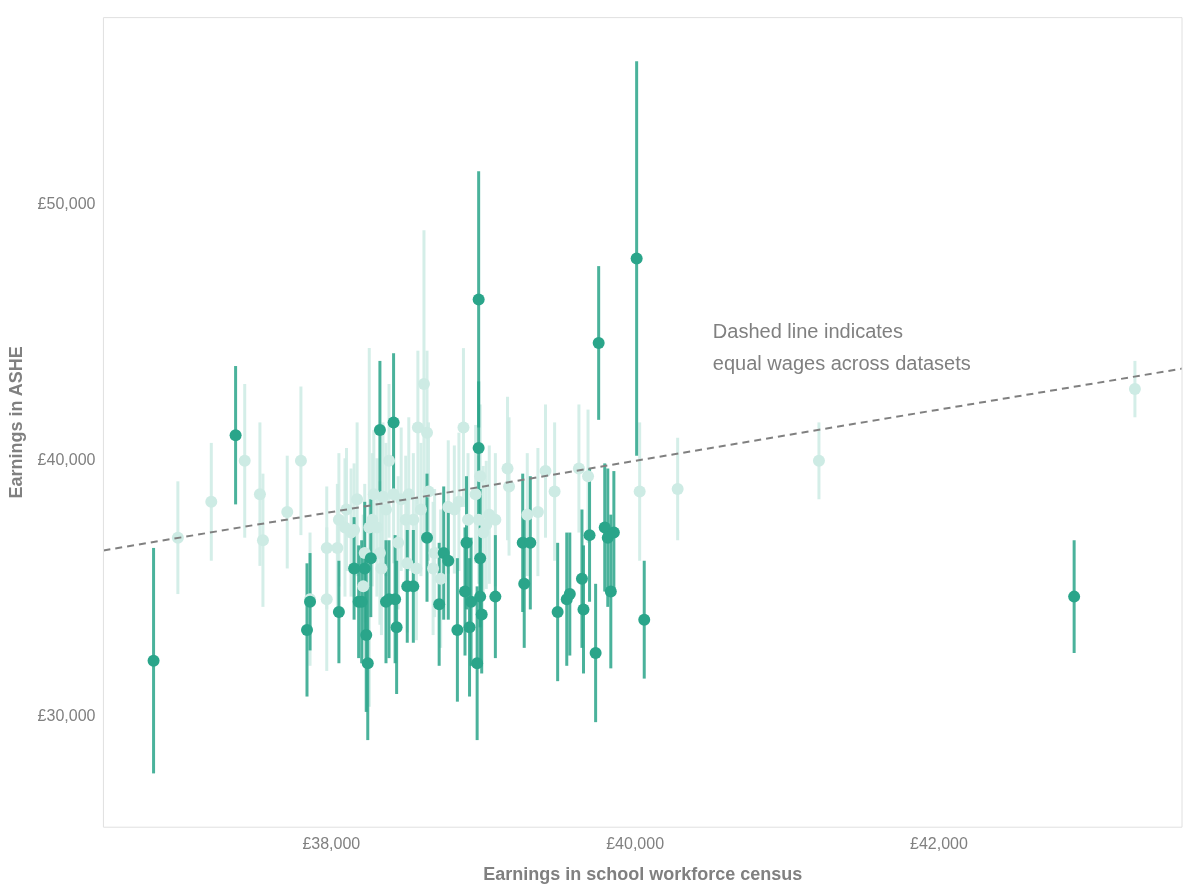 The height and width of the screenshot is (892, 1188). Describe the element at coordinates (635, 844) in the screenshot. I see `x-tick-label: £40,000` at that location.